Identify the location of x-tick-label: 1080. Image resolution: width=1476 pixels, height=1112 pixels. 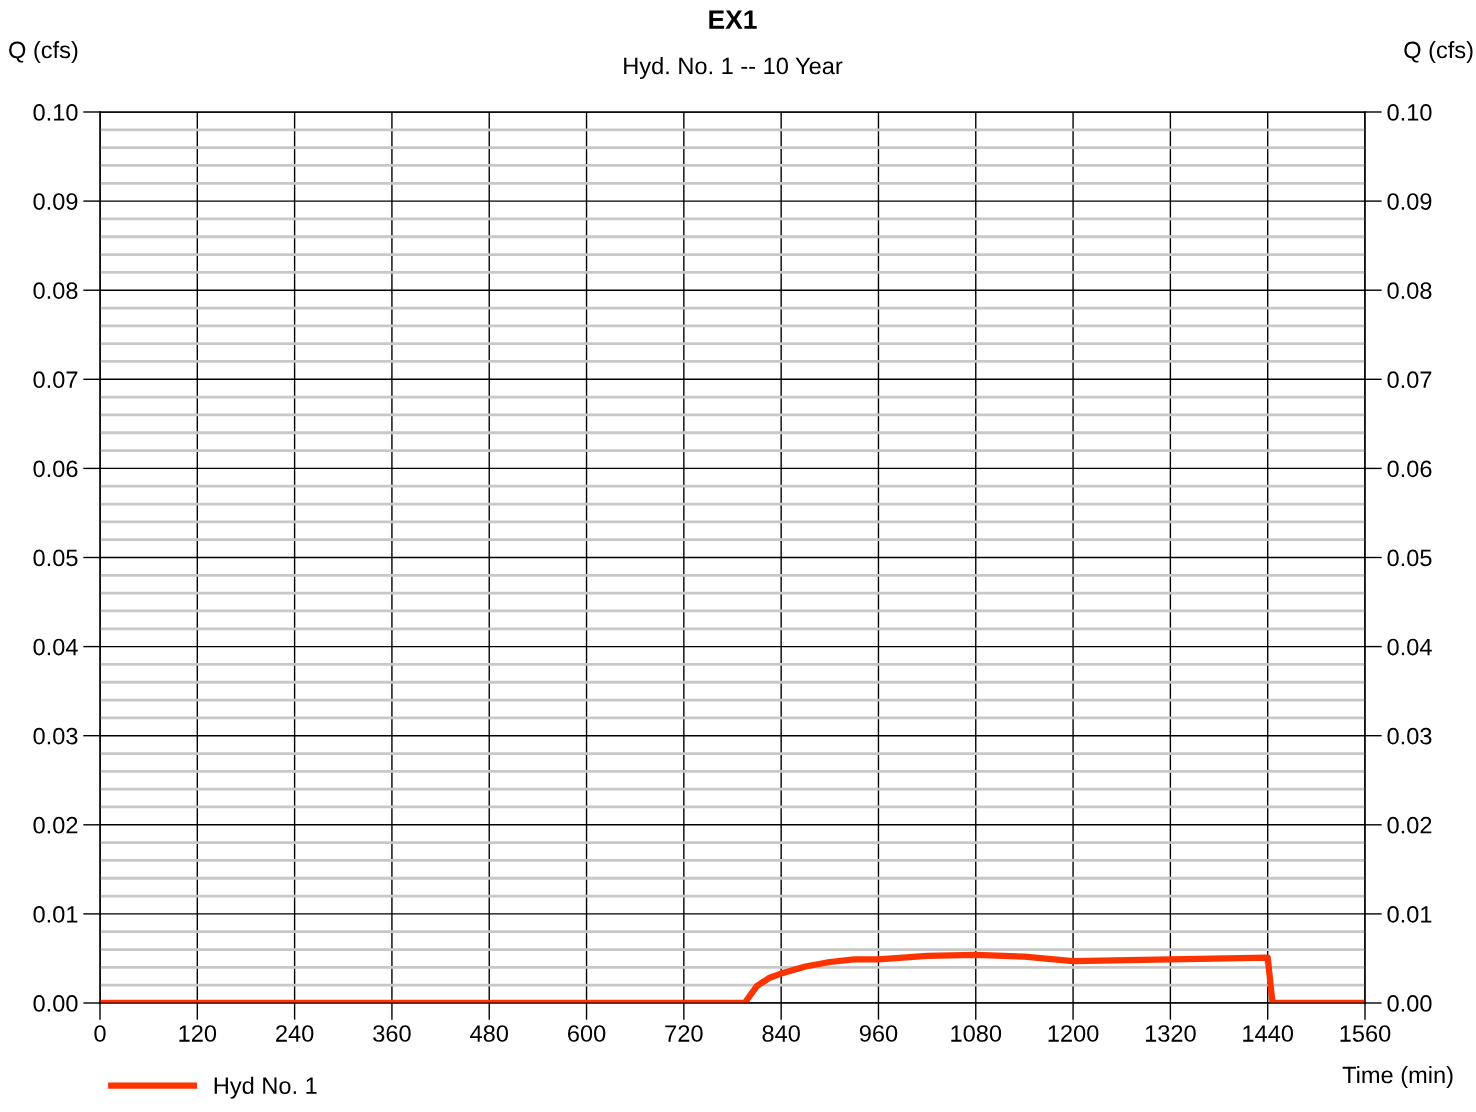
(976, 1033).